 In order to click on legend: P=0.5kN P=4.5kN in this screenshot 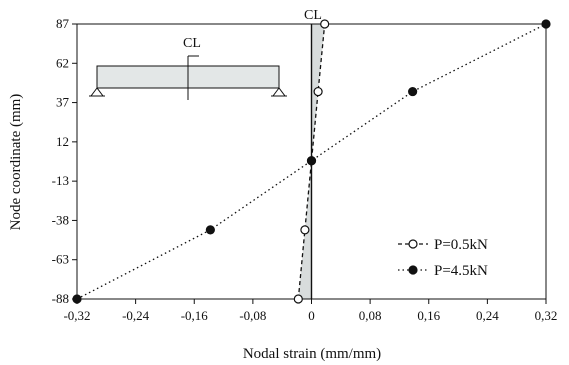, I will do `click(443, 258)`.